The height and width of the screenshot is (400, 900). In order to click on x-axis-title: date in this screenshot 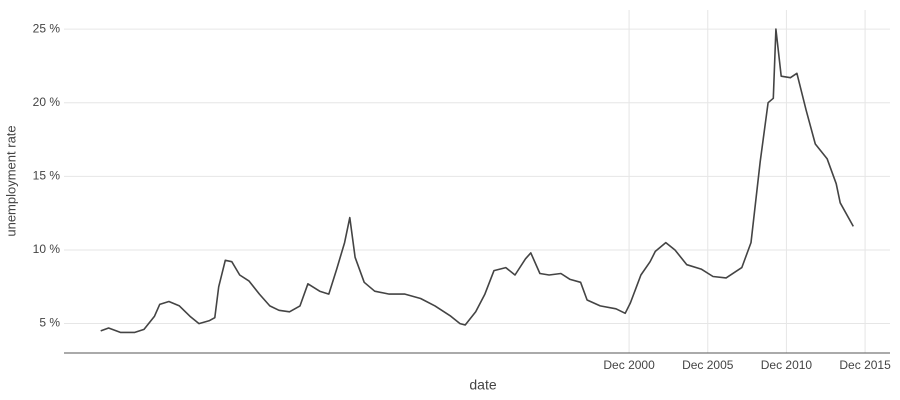, I will do `click(482, 385)`.